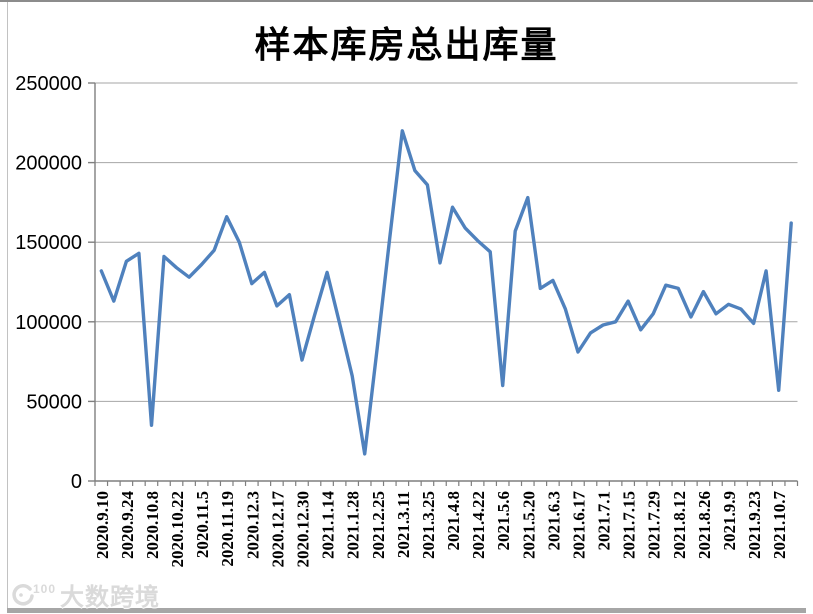 This screenshot has width=813, height=614. What do you see at coordinates (553, 521) in the screenshot?
I see `x-tick-label: 2021.6.3` at bounding box center [553, 521].